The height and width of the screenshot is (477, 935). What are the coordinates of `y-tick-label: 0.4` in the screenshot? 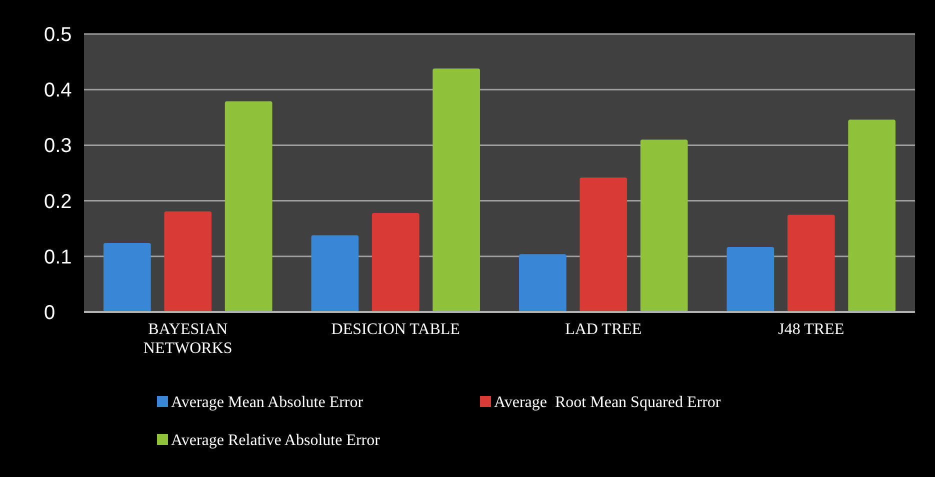 It's located at (58, 91).